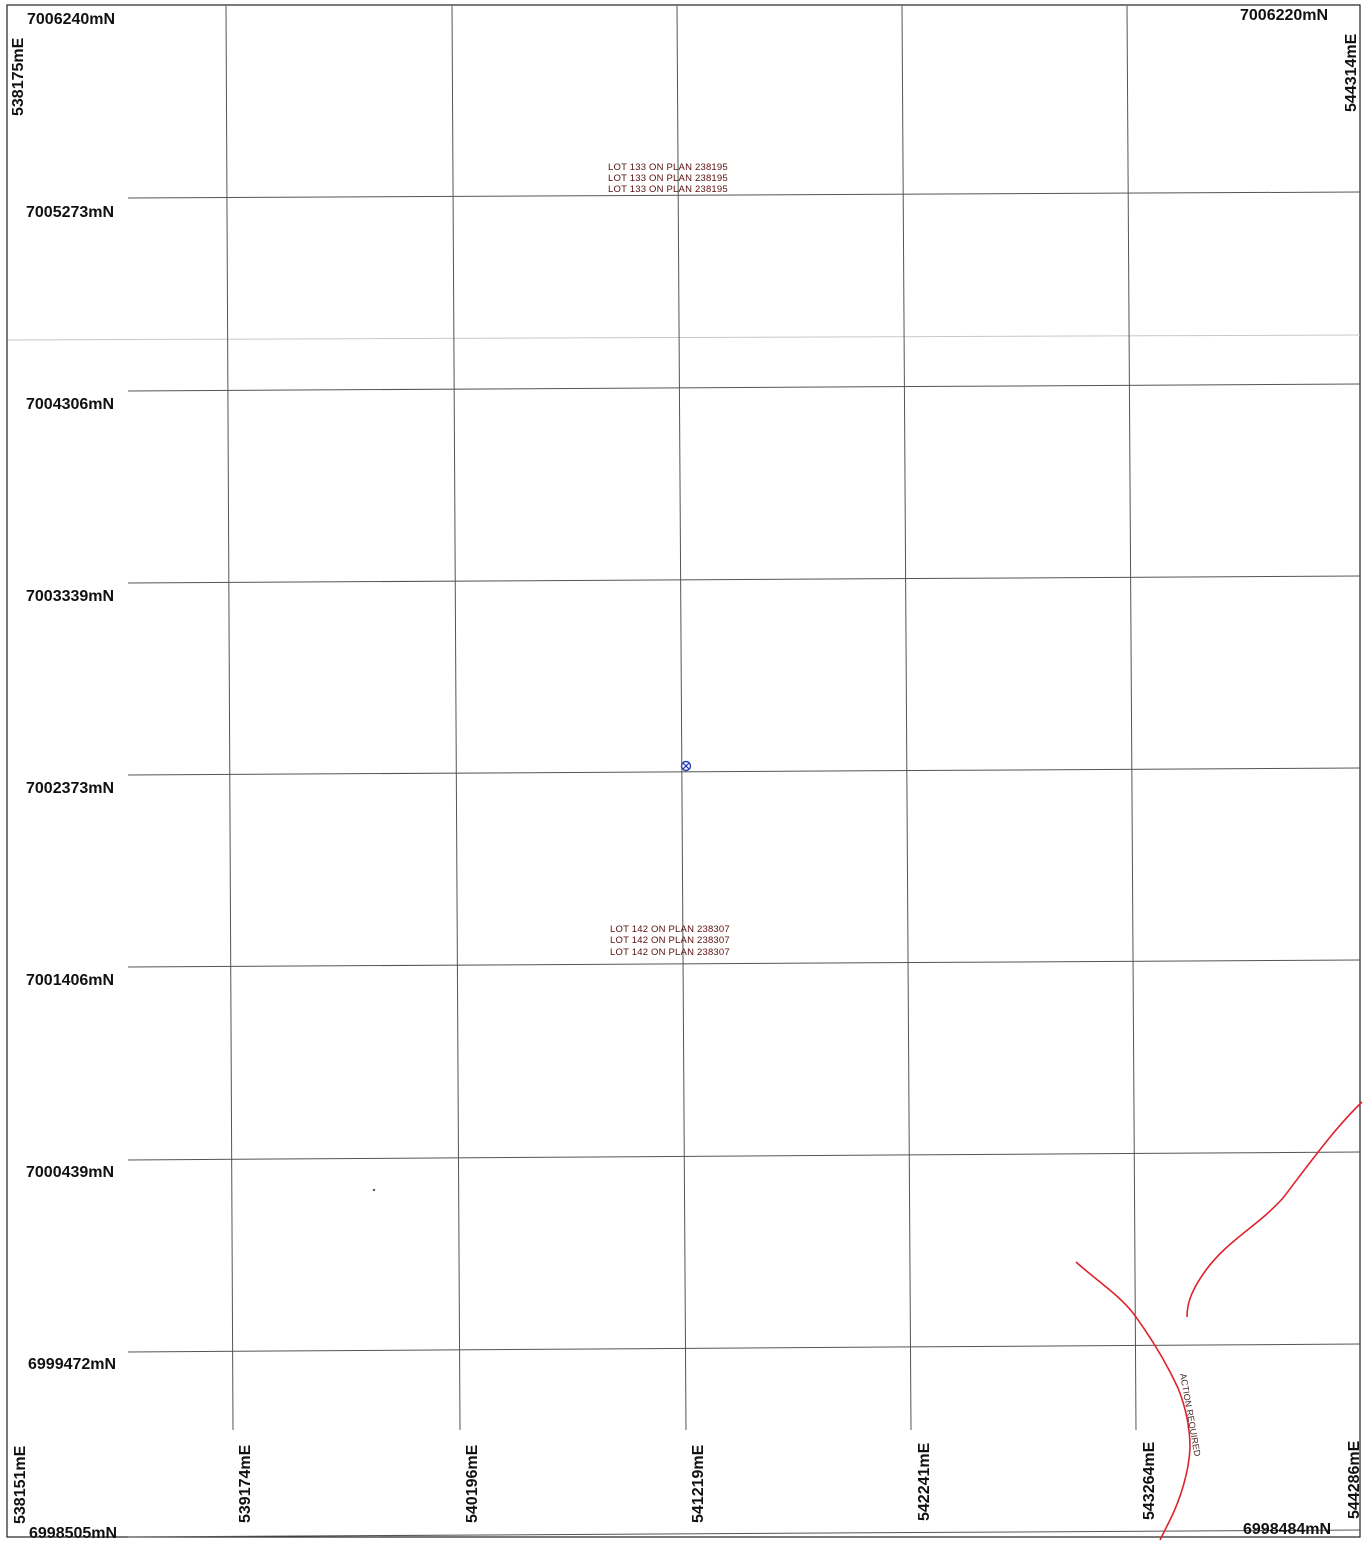 This screenshot has width=1369, height=1542. Describe the element at coordinates (20, 1484) in the screenshot. I see `easting-label-bottom-left: 538151mE` at that location.